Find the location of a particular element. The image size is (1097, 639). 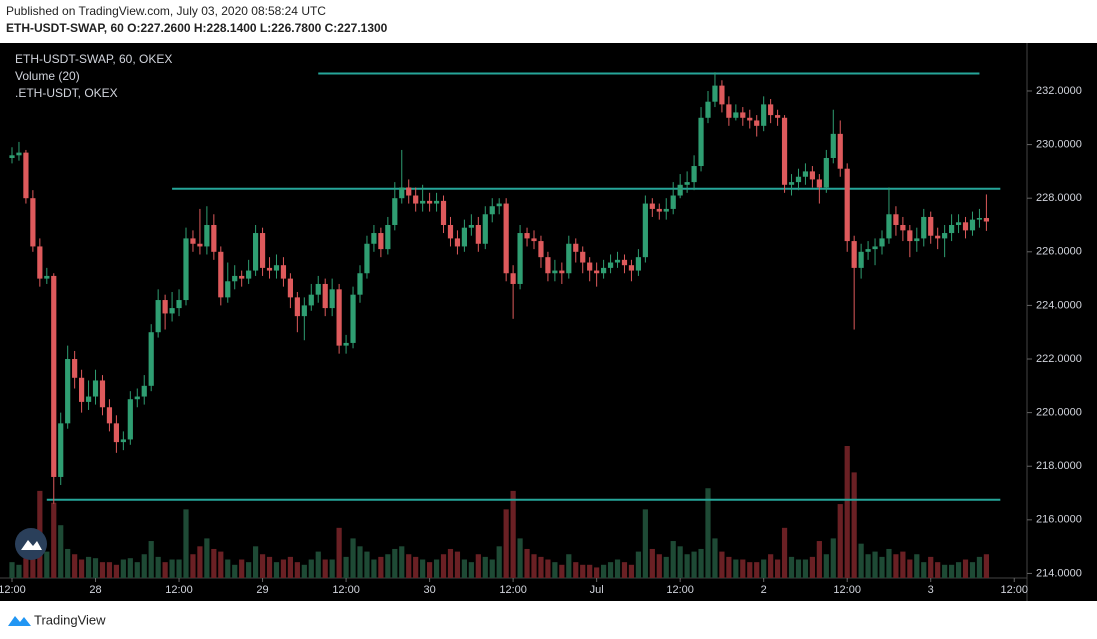

y-tick-label: 230.0000 is located at coordinates (1059, 144).